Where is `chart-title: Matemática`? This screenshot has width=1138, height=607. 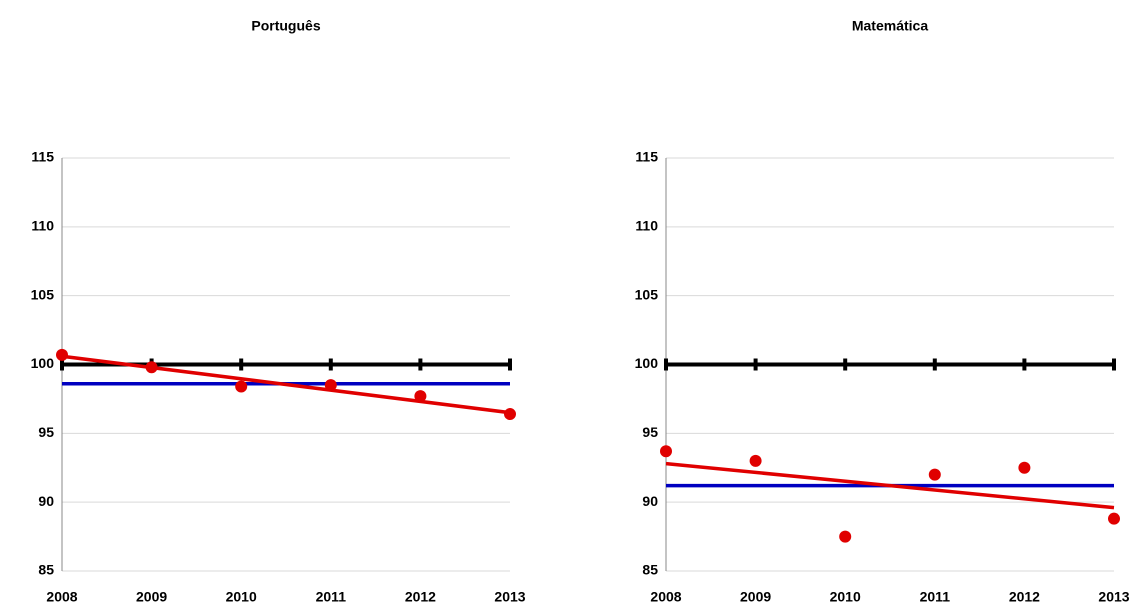 chart-title: Matemática is located at coordinates (890, 26).